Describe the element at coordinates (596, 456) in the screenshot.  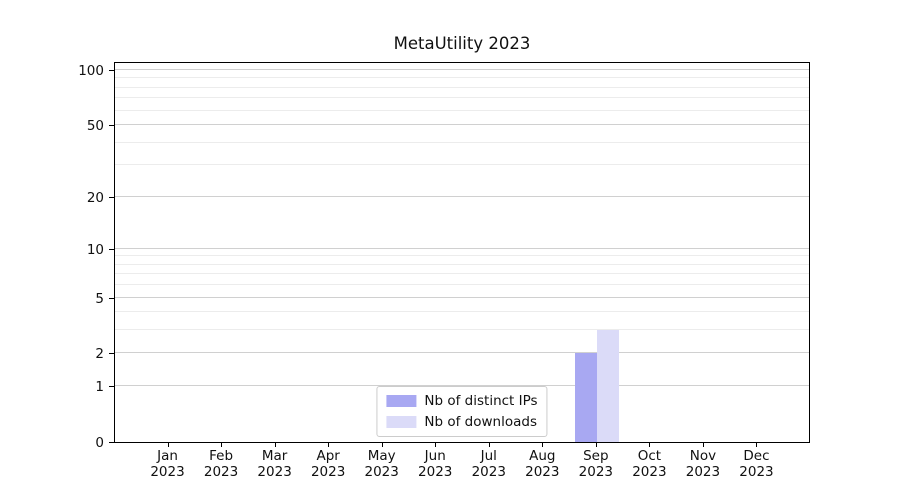
I see `x-tick-month: Sep` at that location.